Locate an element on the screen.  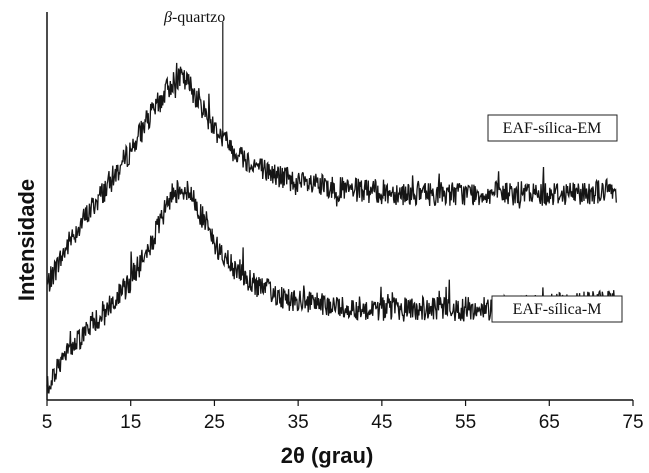
x-tick-label: 45 is located at coordinates (381, 422).